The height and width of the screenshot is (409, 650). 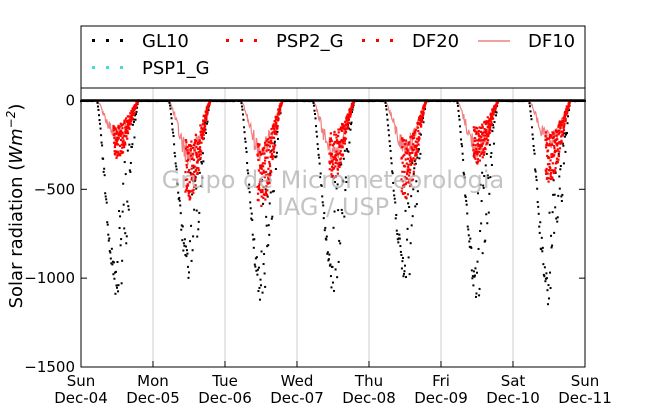 I want to click on x-tick-day-3: Wed, so click(x=297, y=381).